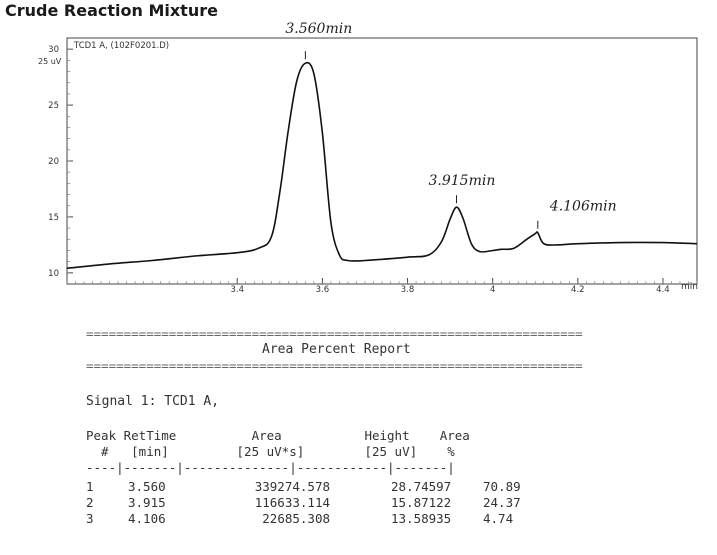  What do you see at coordinates (111, 10) in the screenshot?
I see `page-title: Crude Reaction Mixture` at bounding box center [111, 10].